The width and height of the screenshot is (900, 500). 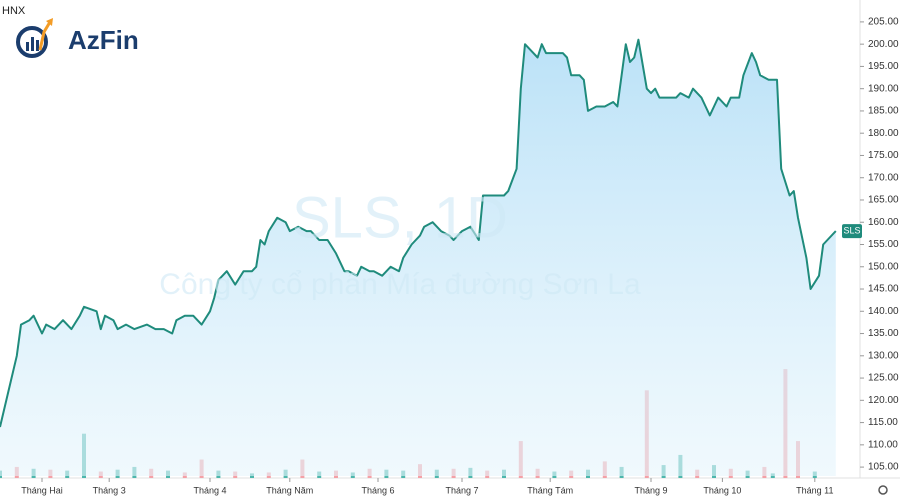 I want to click on y-tick-label: 200.00, so click(x=883, y=44).